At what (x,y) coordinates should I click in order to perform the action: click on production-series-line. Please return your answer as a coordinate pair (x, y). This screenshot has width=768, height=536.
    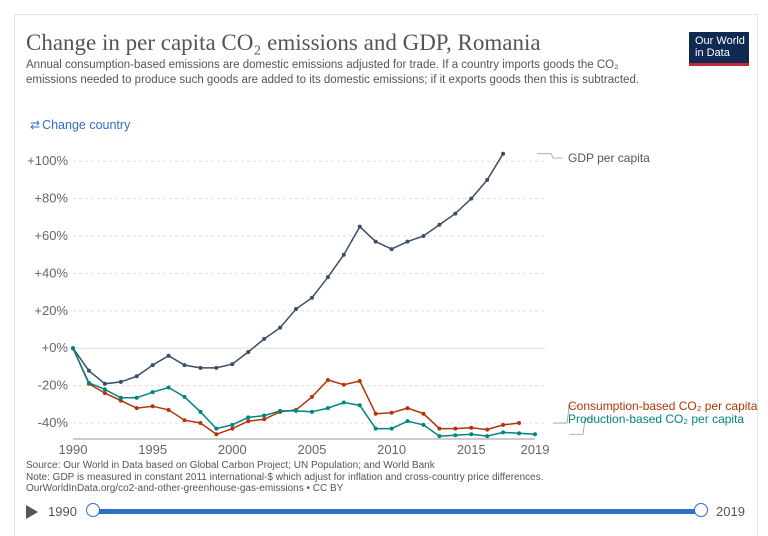
    Looking at the image, I should click on (304, 392).